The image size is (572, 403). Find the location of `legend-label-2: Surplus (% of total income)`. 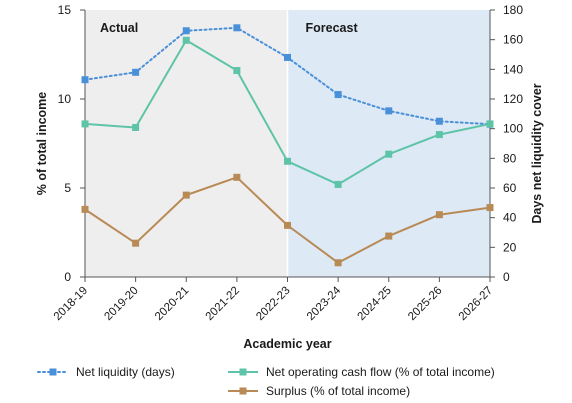

legend-label-2: Surplus (% of total income) is located at coordinates (338, 391).